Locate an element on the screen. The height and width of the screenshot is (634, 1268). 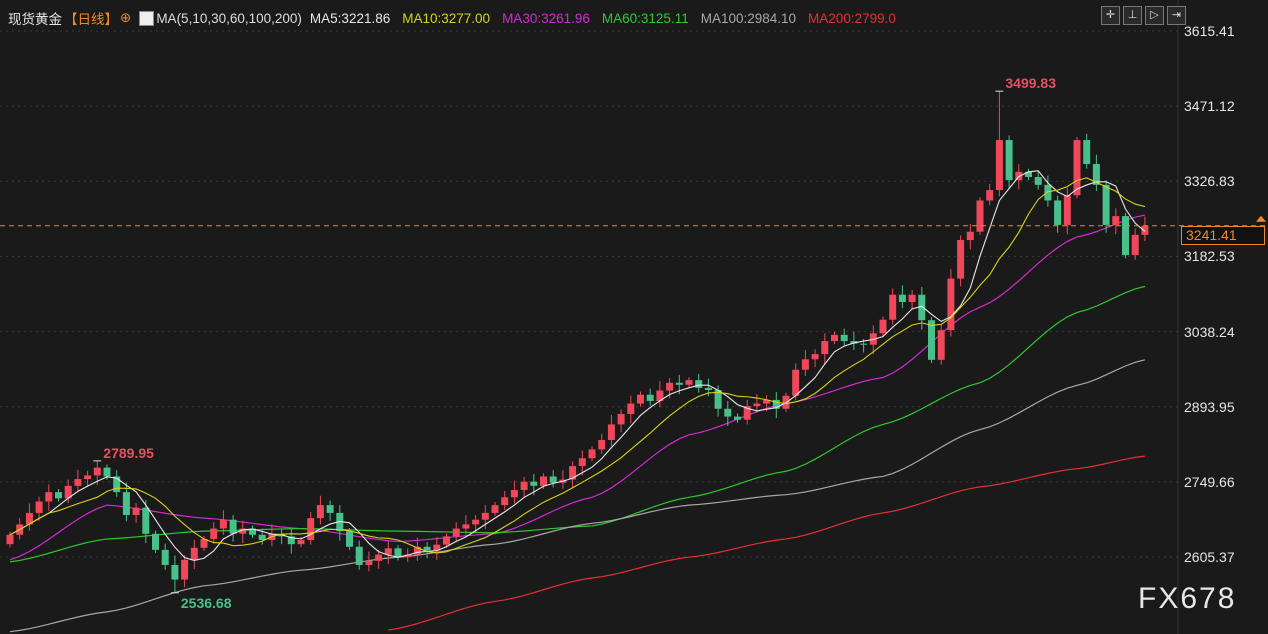
y-tick-label: 3038.24 is located at coordinates (1209, 331).